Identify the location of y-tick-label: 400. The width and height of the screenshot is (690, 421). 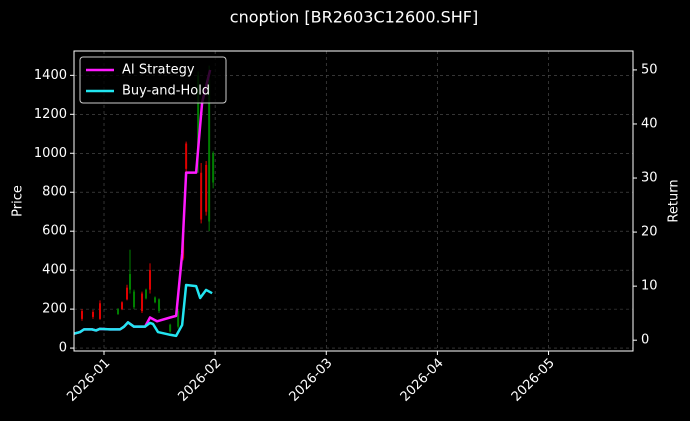
(54, 270).